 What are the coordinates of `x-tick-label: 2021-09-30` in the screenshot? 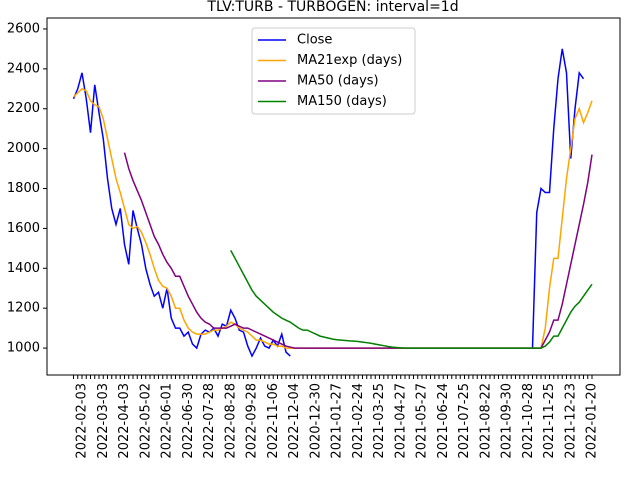 It's located at (507, 421).